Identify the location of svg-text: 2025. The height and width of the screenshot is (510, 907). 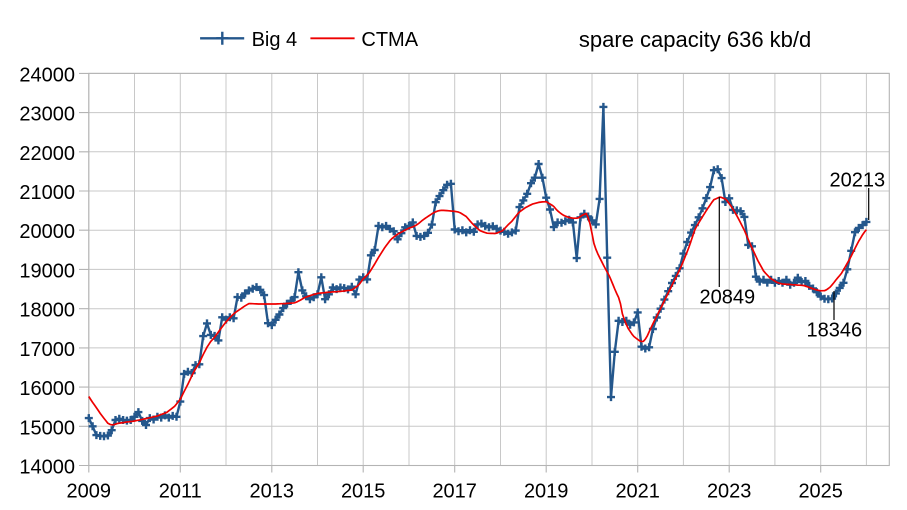
(820, 492).